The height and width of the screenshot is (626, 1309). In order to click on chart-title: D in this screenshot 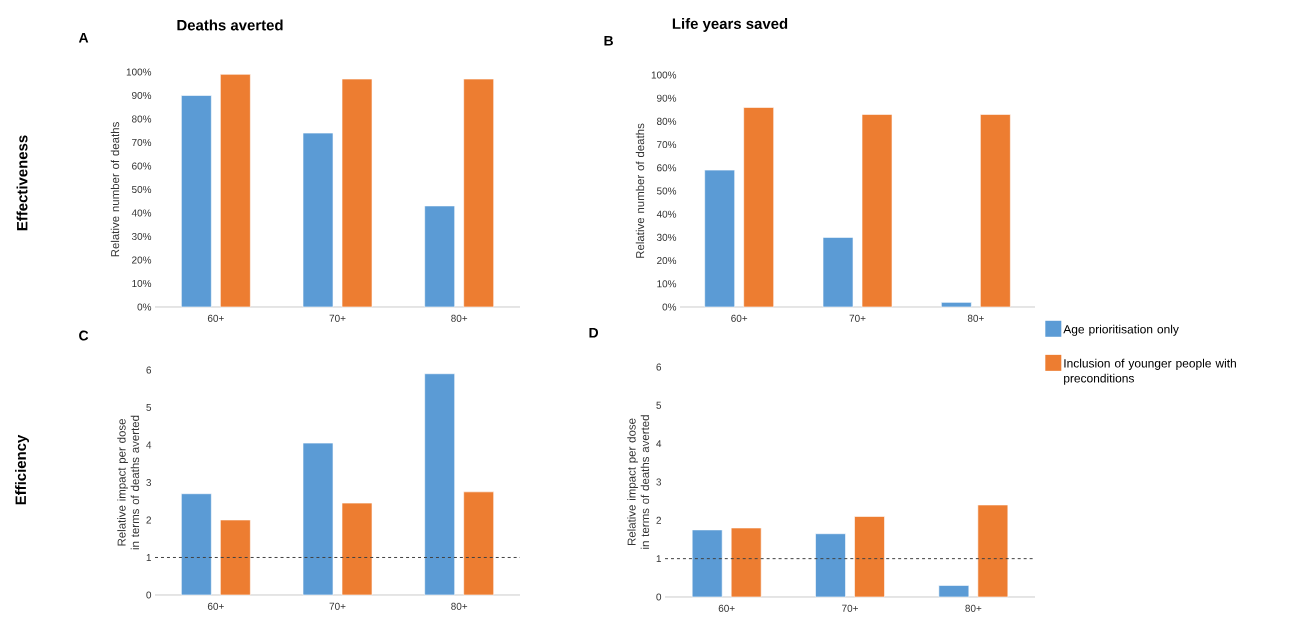, I will do `click(594, 332)`.